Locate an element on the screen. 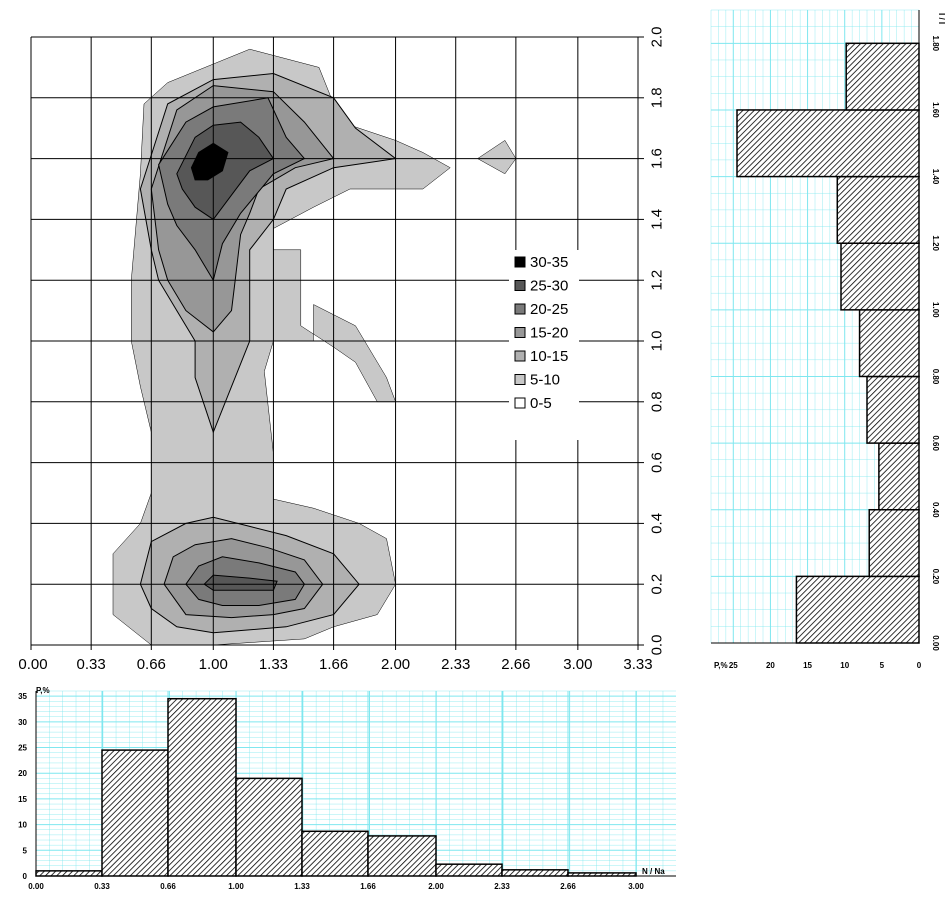 The image size is (947, 911). y-tick-label: 1.40 is located at coordinates (935, 177).